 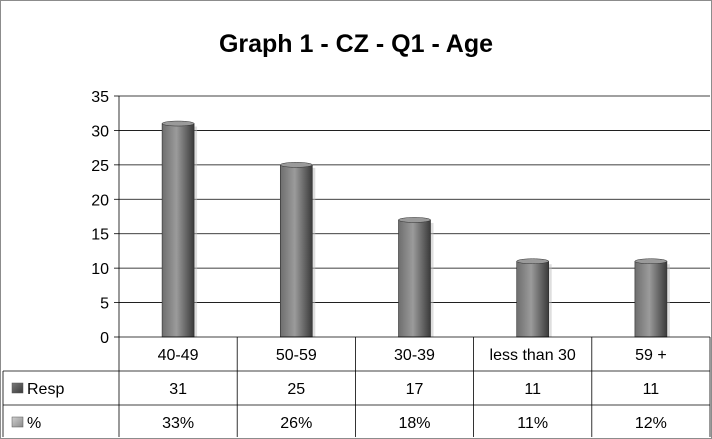 What do you see at coordinates (34, 423) in the screenshot?
I see `row-label: %` at bounding box center [34, 423].